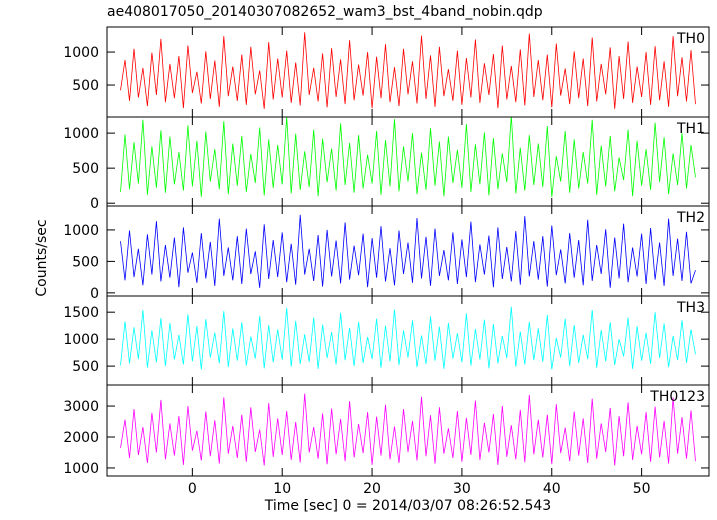  I want to click on y-tick-label: 3000, so click(81, 407).